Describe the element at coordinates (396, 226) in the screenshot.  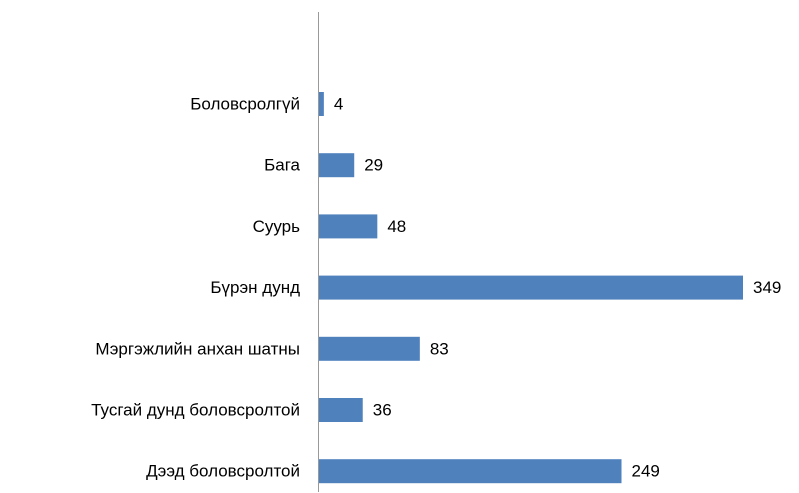
I see `data-label: 48` at that location.